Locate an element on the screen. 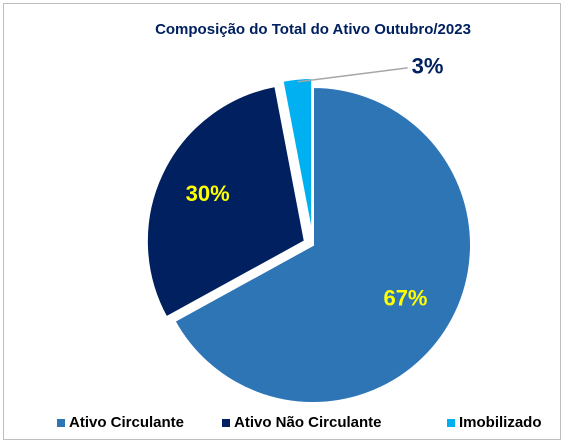 The height and width of the screenshot is (446, 566). data-label: 3% is located at coordinates (428, 66).